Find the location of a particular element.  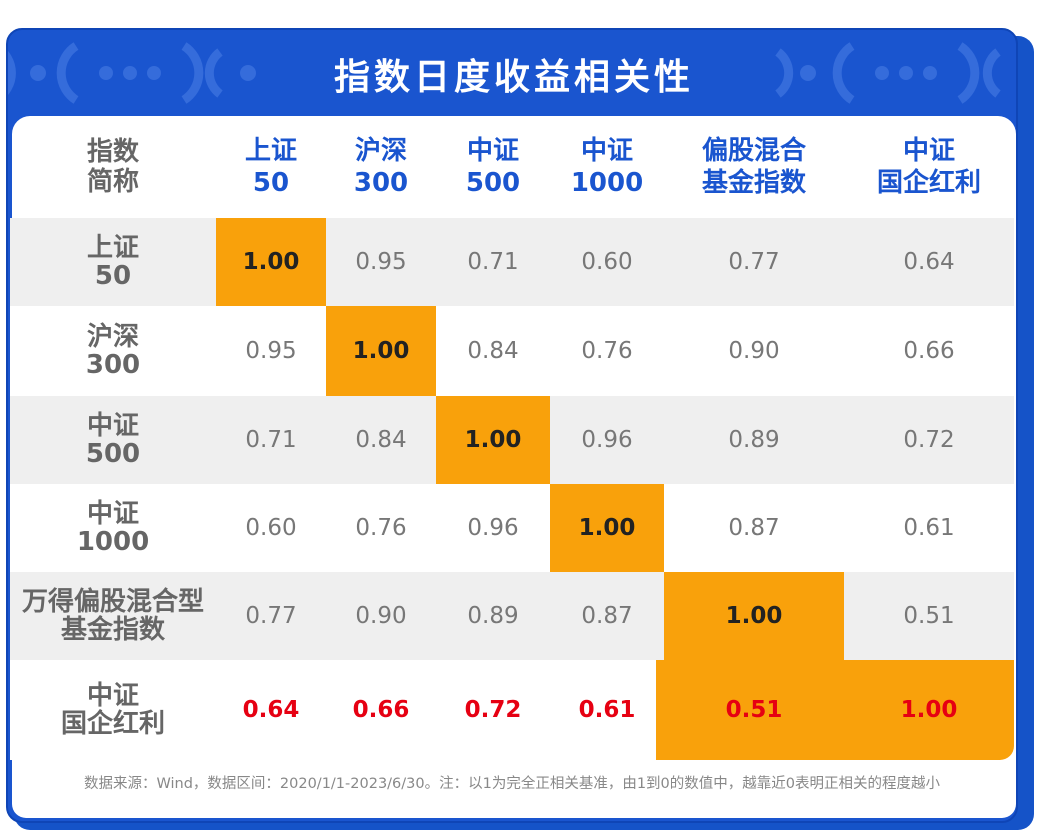

row-header: 万得偏股混合型 基金指数 is located at coordinates (113, 616).